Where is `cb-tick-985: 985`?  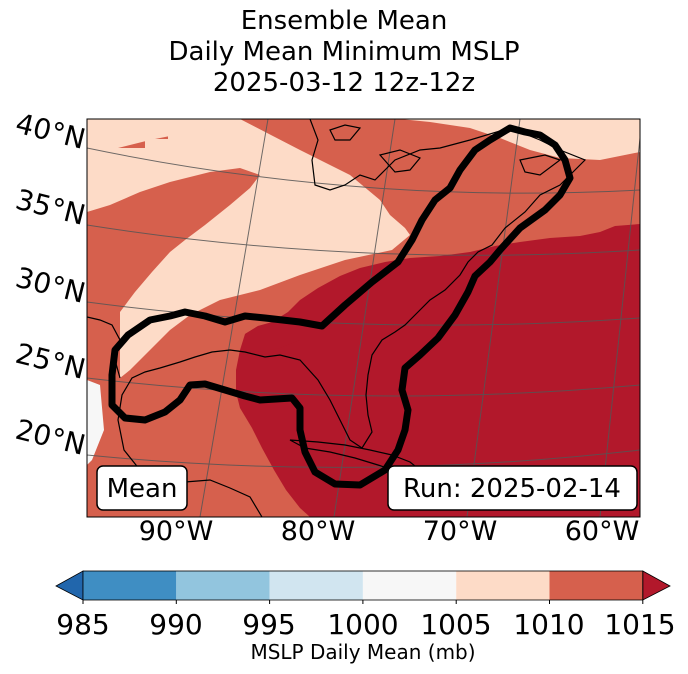
cb-tick-985: 985 is located at coordinates (82, 624).